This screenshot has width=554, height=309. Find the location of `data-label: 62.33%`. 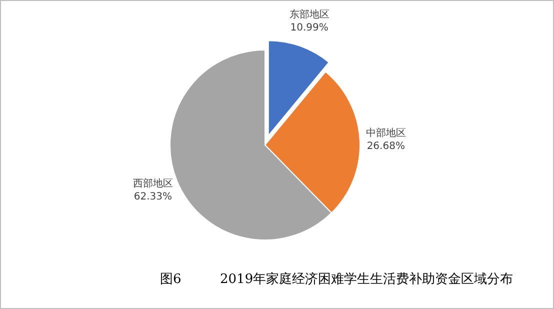

data-label: 62.33% is located at coordinates (153, 197).